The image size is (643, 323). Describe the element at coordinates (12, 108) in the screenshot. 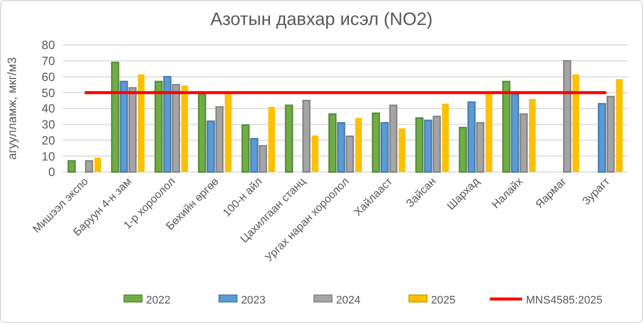

I see `y-axis-title: агуулламж, мкг/м3` at that location.